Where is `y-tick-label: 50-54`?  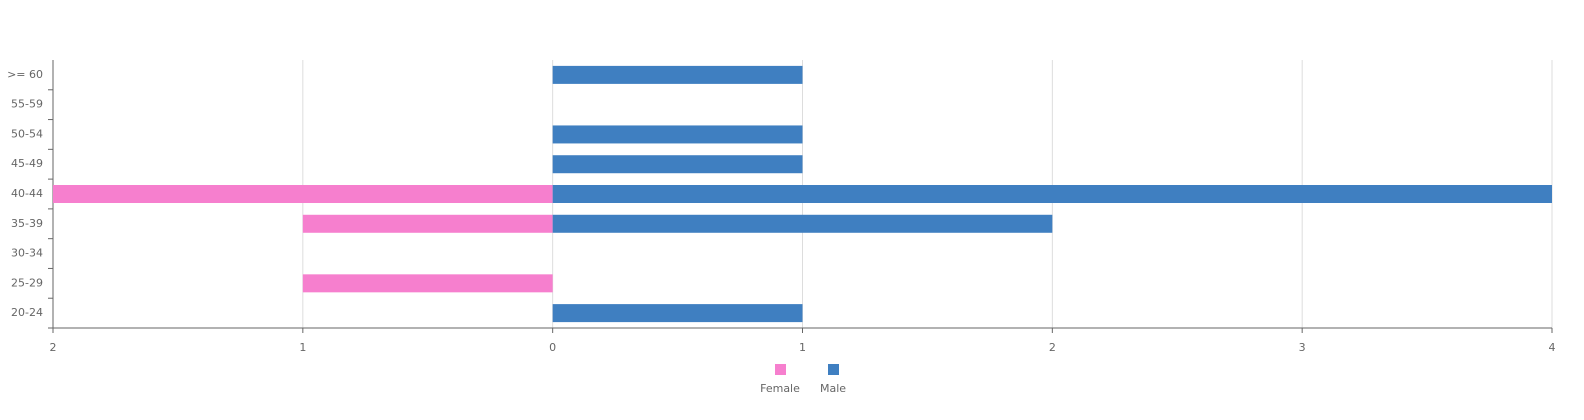 y-tick-label: 50-54 is located at coordinates (27, 133).